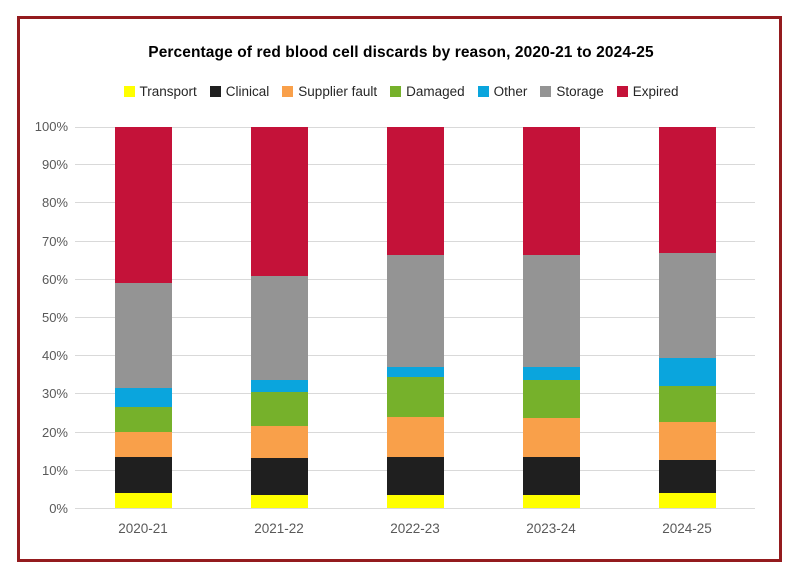 The image size is (810, 574). Describe the element at coordinates (54, 470) in the screenshot. I see `y-axis-tick-10pct: 10%` at that location.